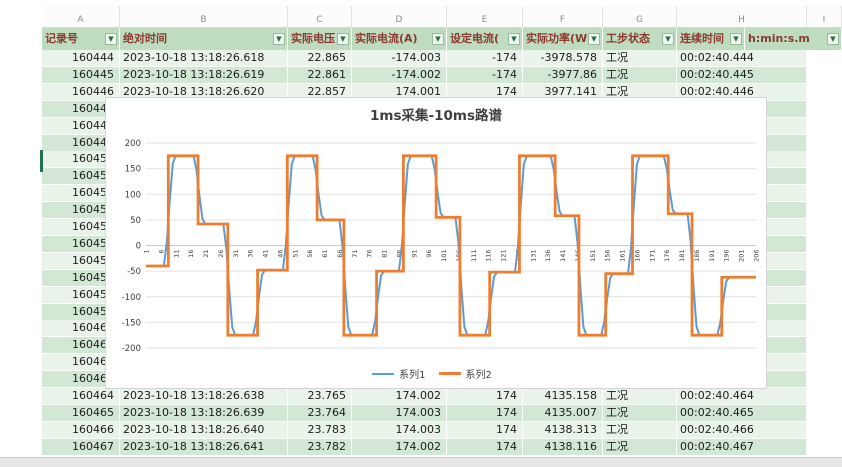  Describe the element at coordinates (81, 143) in the screenshot. I see `cell-record: 160449` at that location.